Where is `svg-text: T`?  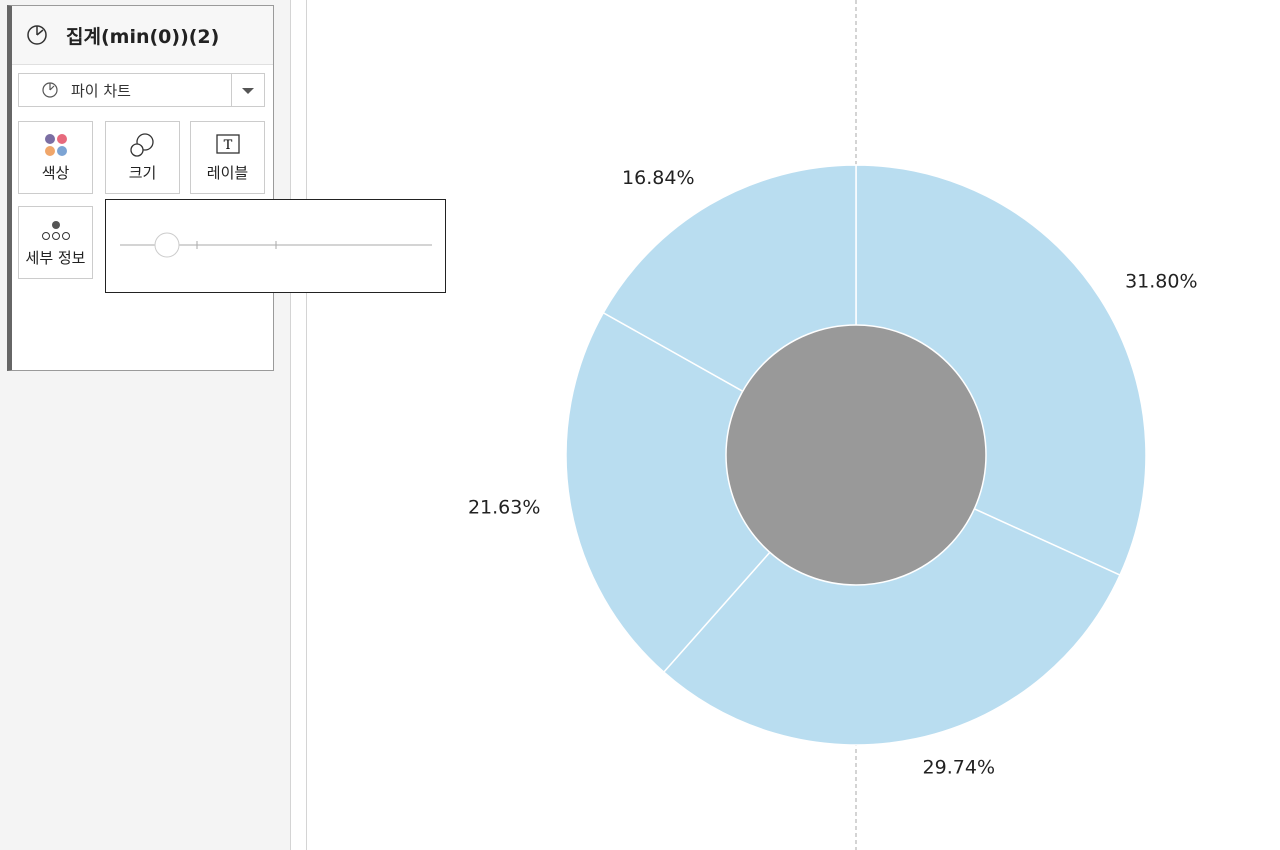 svg-text: T is located at coordinates (227, 145).